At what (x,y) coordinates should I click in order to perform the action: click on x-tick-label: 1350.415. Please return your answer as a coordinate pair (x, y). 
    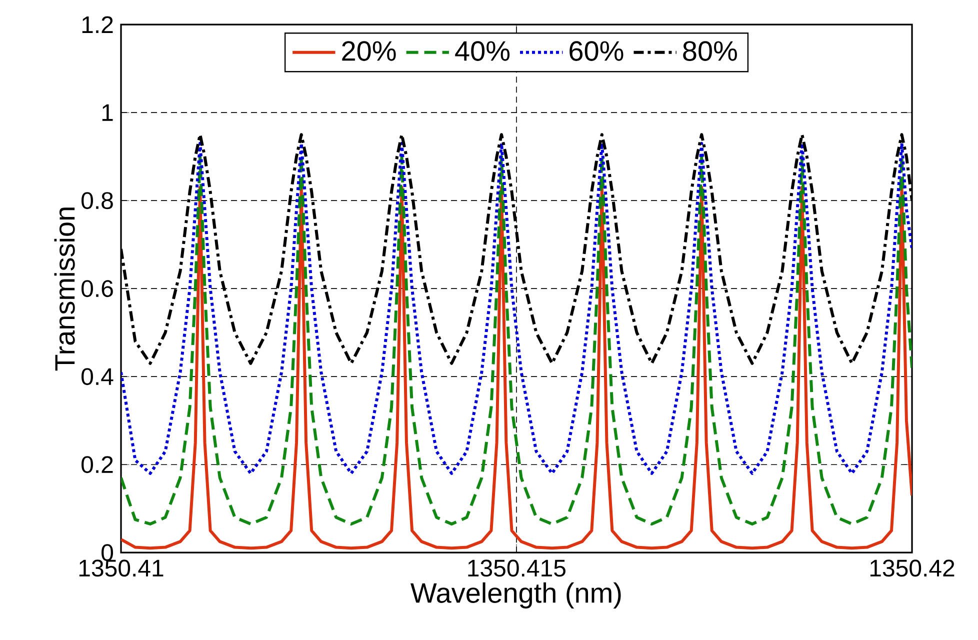
    Looking at the image, I should click on (517, 568).